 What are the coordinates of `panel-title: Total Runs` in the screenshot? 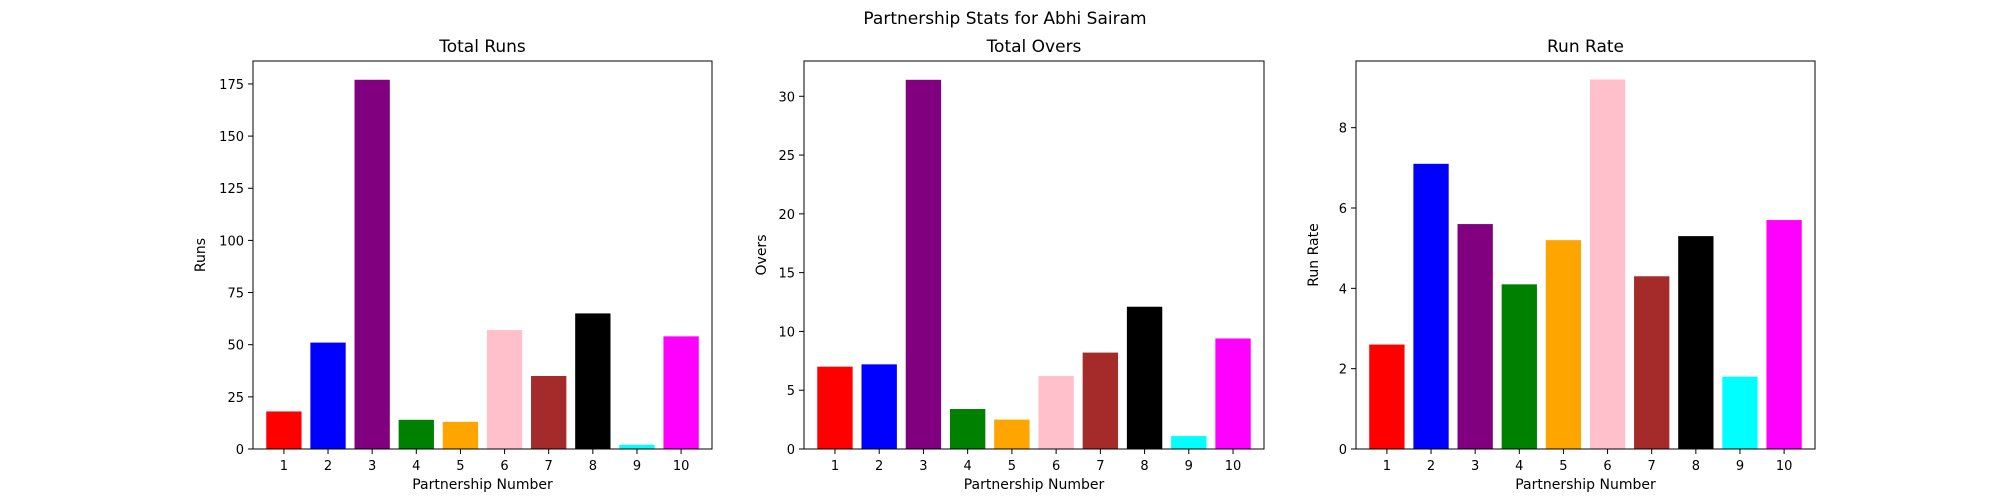 It's located at (482, 47).